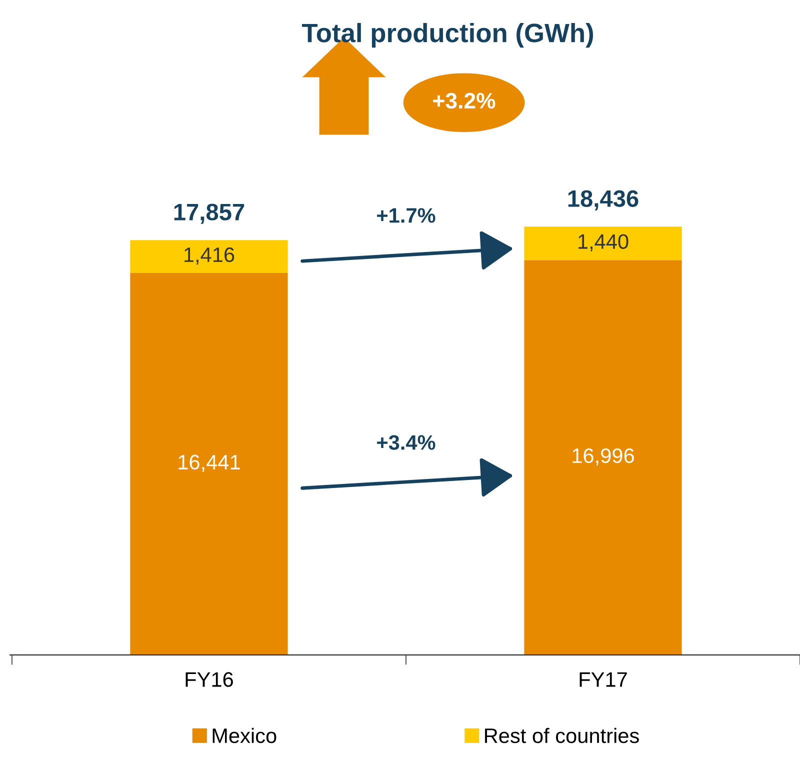 The image size is (800, 766). I want to click on data-label: 1,416, so click(209, 256).